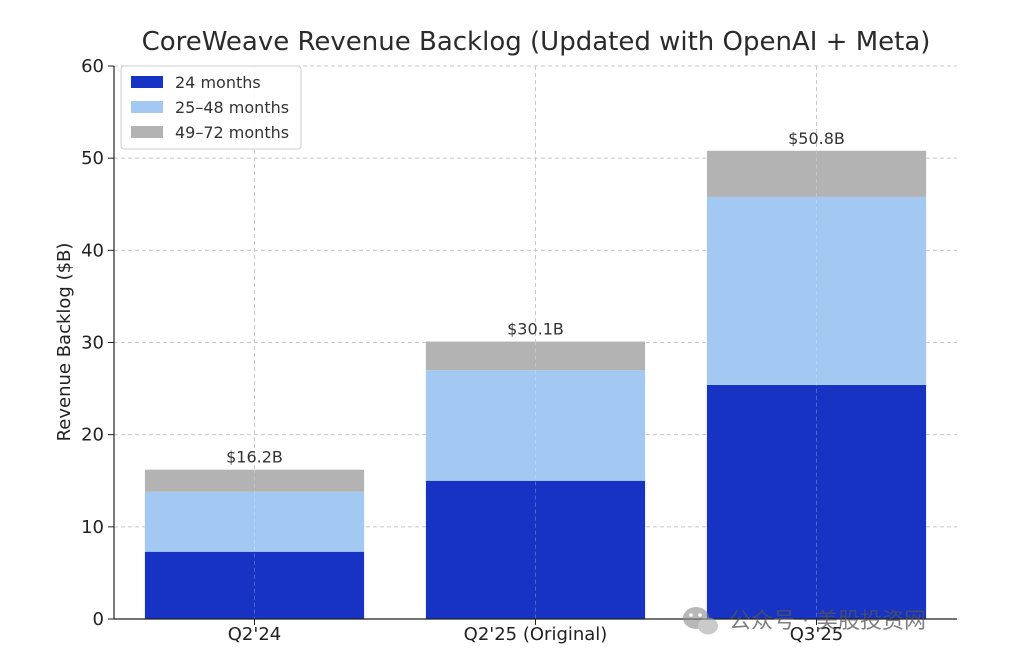 This screenshot has height=663, width=1022. I want to click on wechat-icon, so click(700, 621).